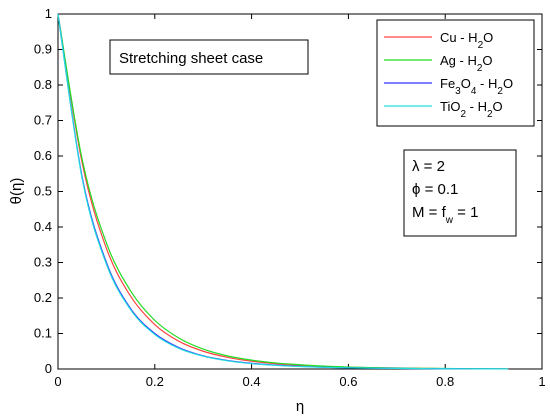 The width and height of the screenshot is (550, 418). What do you see at coordinates (460, 193) in the screenshot?
I see `parameter-annotation-box: λ = 2 ϕ = 0.1 M = fw = 1` at bounding box center [460, 193].